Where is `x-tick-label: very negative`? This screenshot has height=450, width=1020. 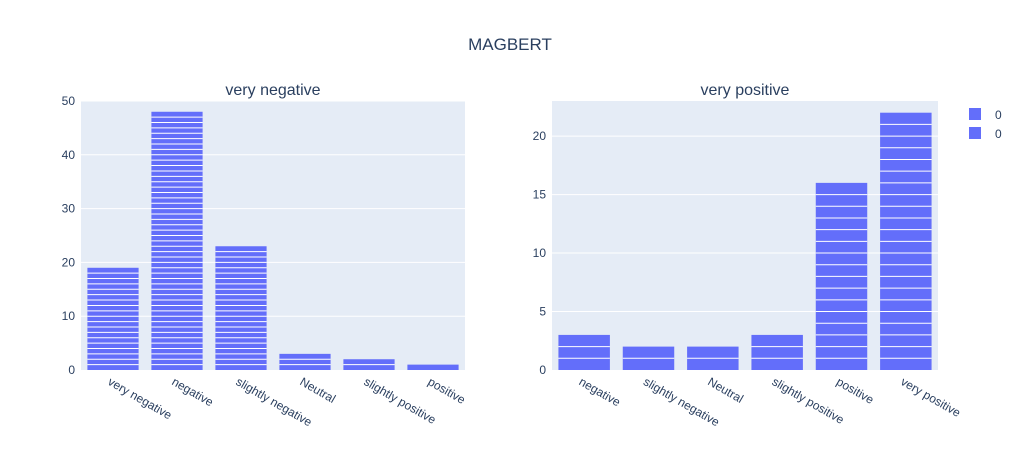 x-tick-label: very negative is located at coordinates (140, 398).